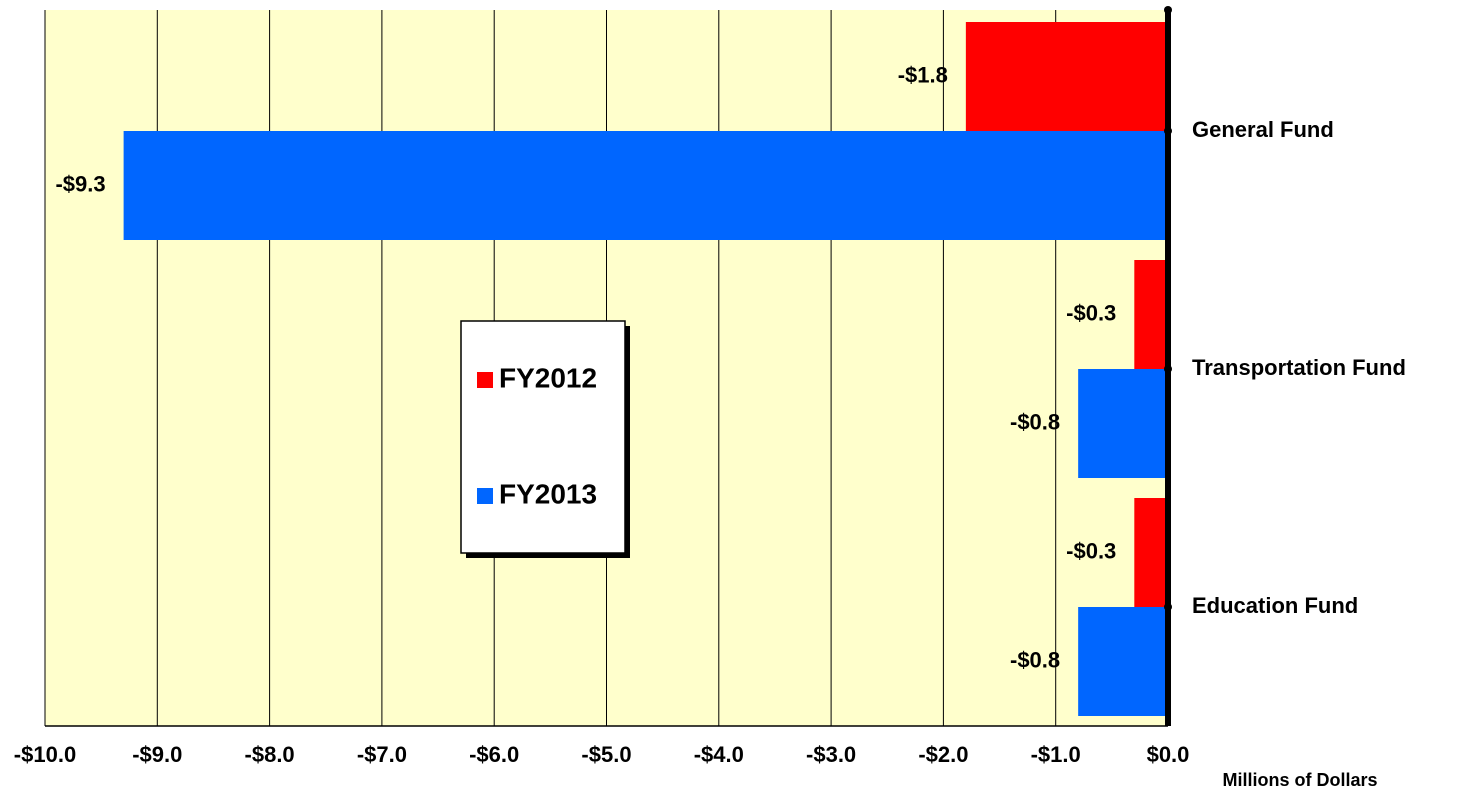  What do you see at coordinates (1275, 605) in the screenshot?
I see `category-label: Education Fund` at bounding box center [1275, 605].